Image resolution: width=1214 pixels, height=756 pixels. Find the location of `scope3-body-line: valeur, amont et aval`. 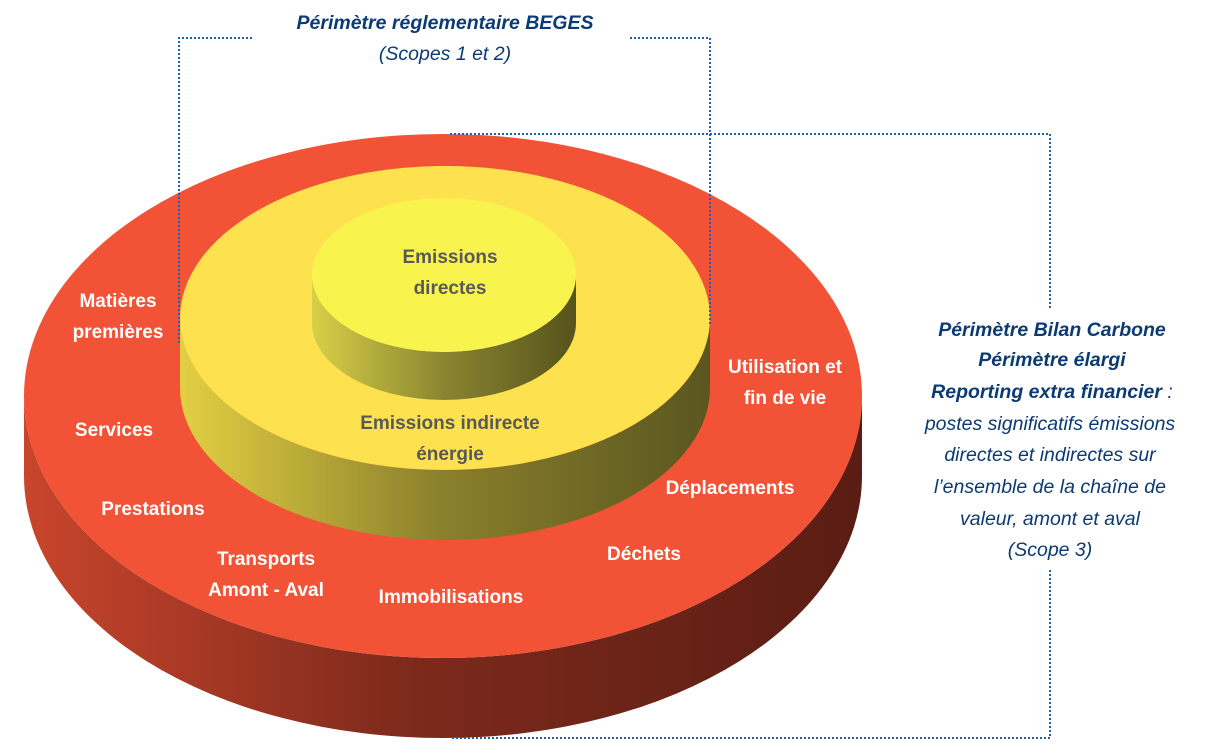

scope3-body-line: valeur, amont et aval is located at coordinates (1050, 519).